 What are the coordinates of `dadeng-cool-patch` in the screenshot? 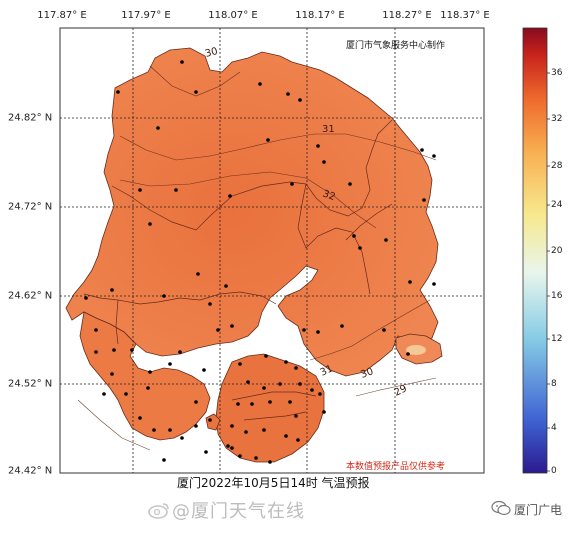 It's located at (416, 350).